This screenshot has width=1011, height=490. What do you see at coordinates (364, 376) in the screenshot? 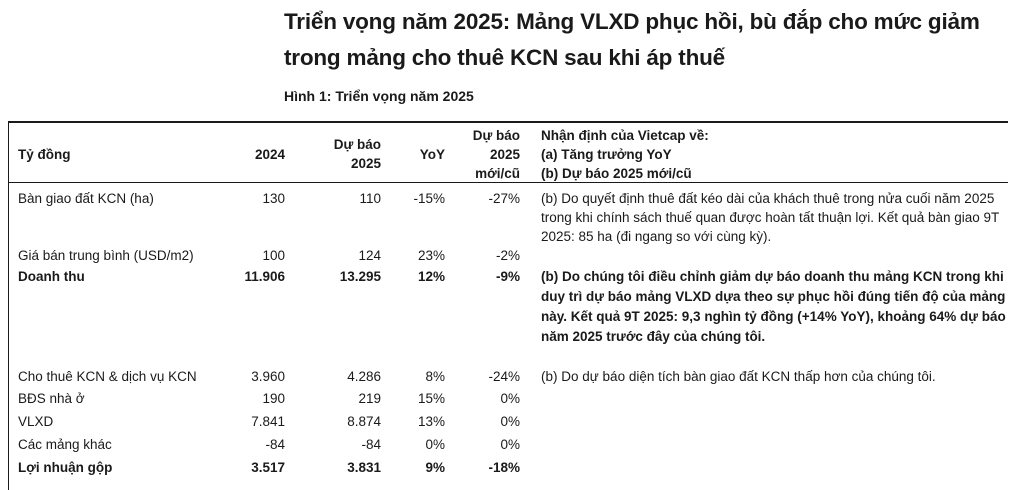
I see `value-2025: 4.286` at bounding box center [364, 376].